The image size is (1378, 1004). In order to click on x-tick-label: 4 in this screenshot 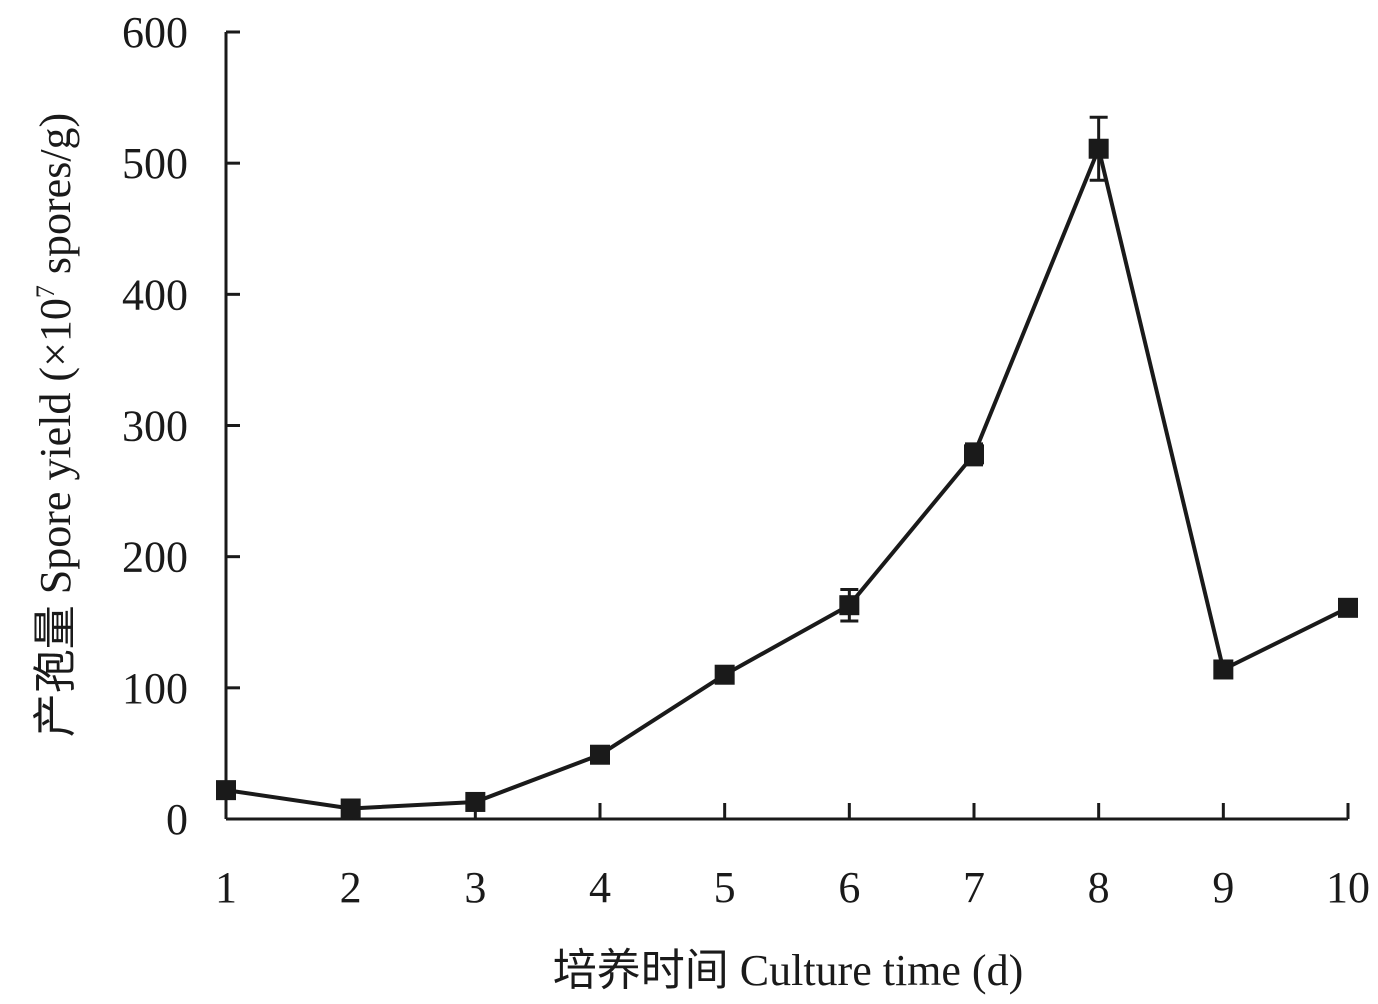, I will do `click(600, 887)`.